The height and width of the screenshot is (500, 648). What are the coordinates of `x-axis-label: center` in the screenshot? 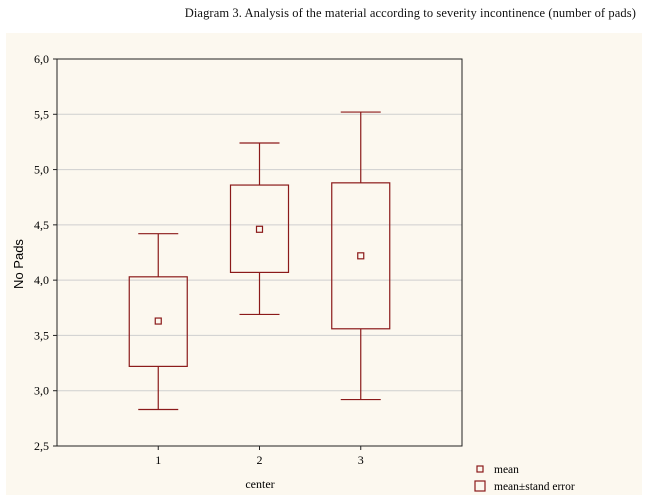 It's located at (259, 484).